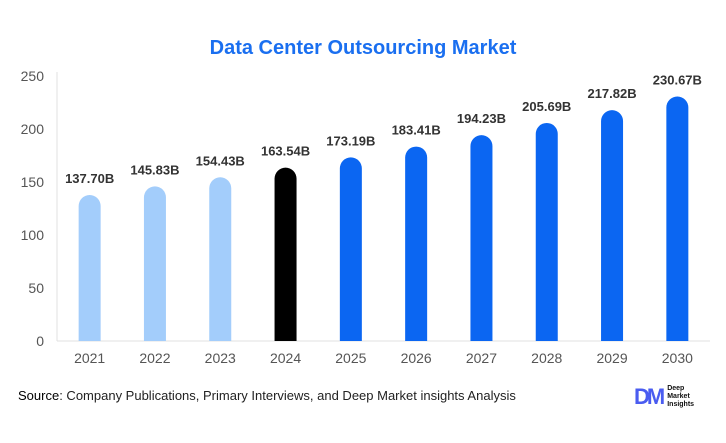  What do you see at coordinates (33, 235) in the screenshot?
I see `y-tick-label: 100` at bounding box center [33, 235].